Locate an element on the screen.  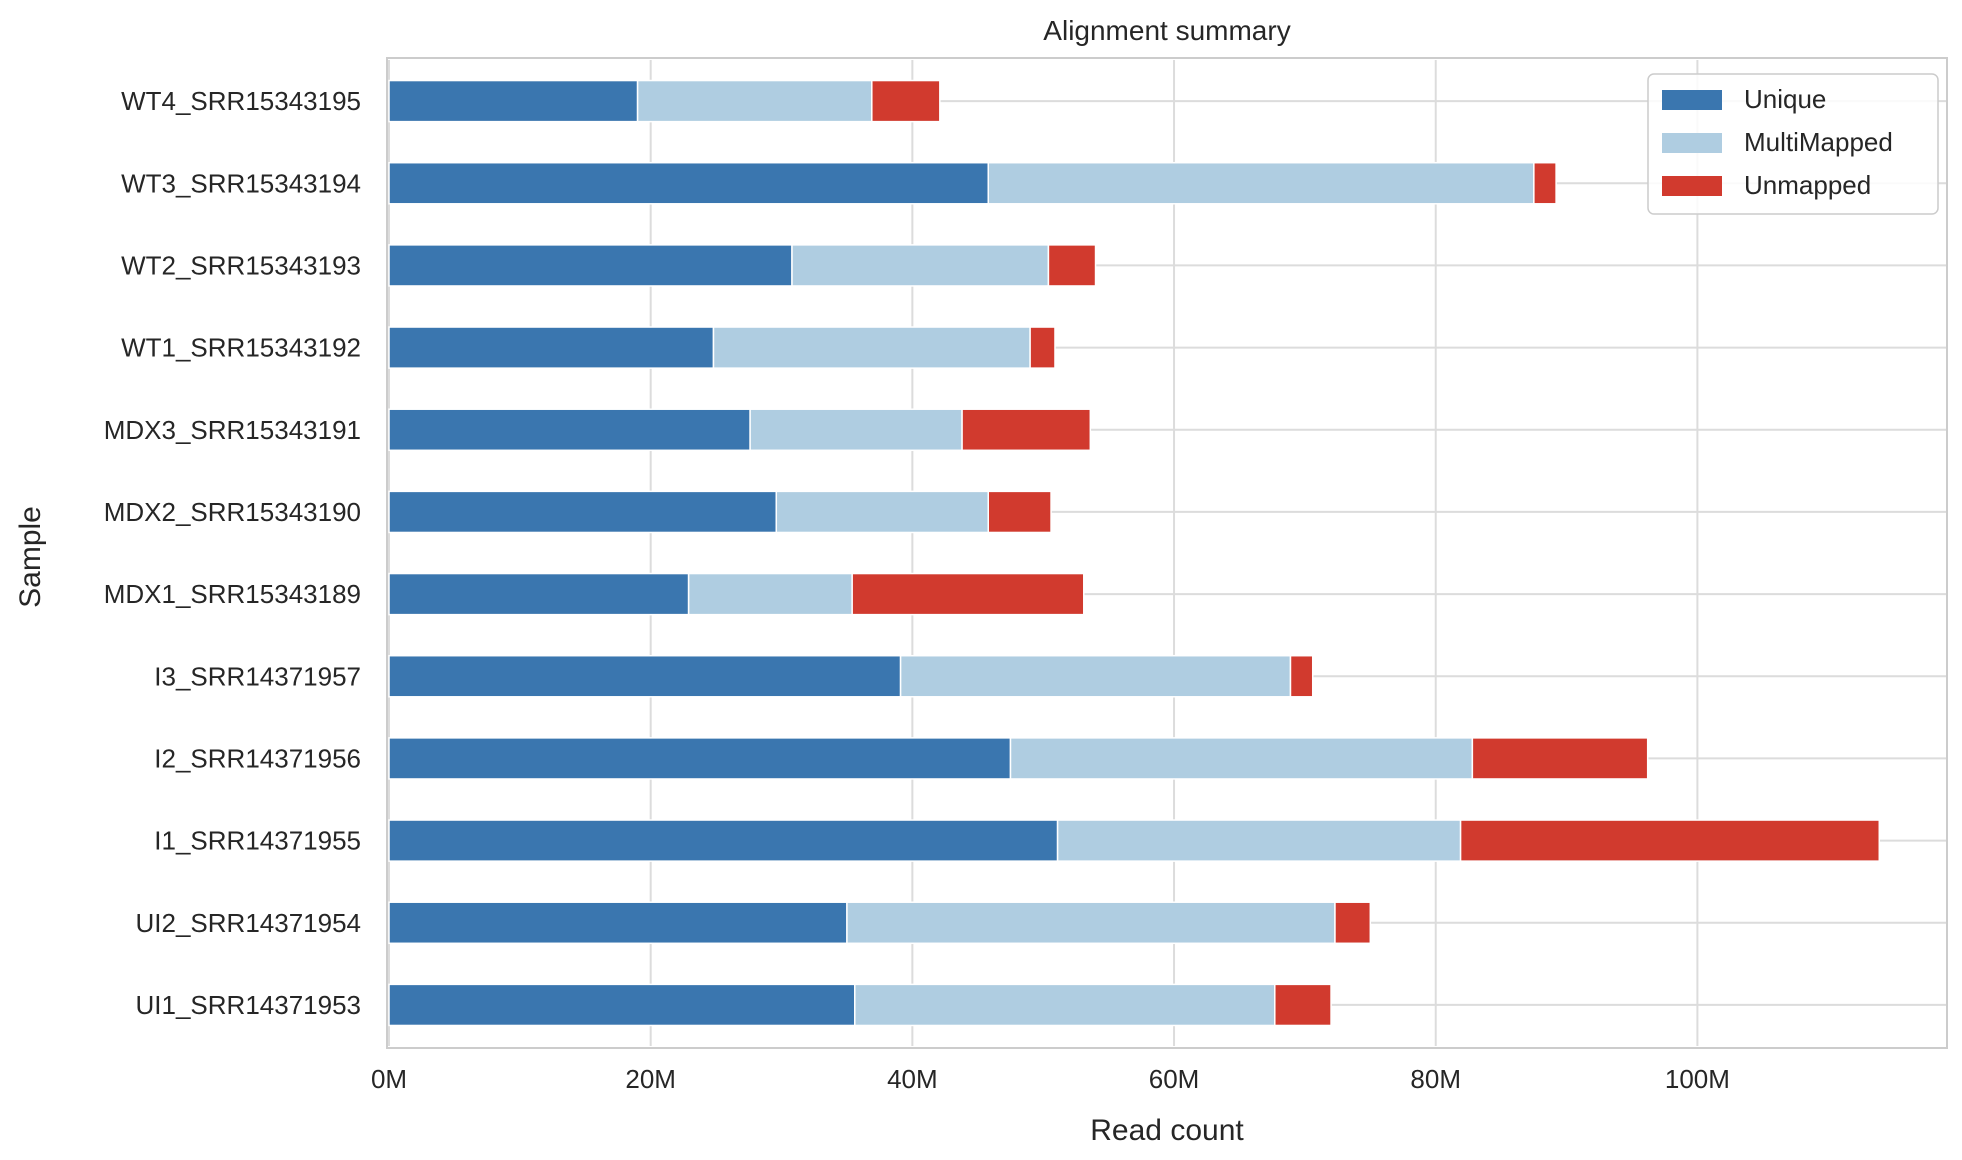
y-tick-label: WT1_SRR15343192 is located at coordinates (241, 348).